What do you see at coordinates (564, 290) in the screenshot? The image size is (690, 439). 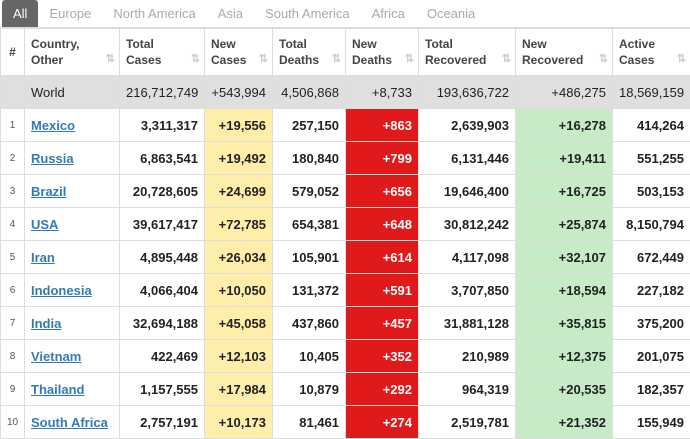 I see `number-cell: +18,594` at bounding box center [564, 290].